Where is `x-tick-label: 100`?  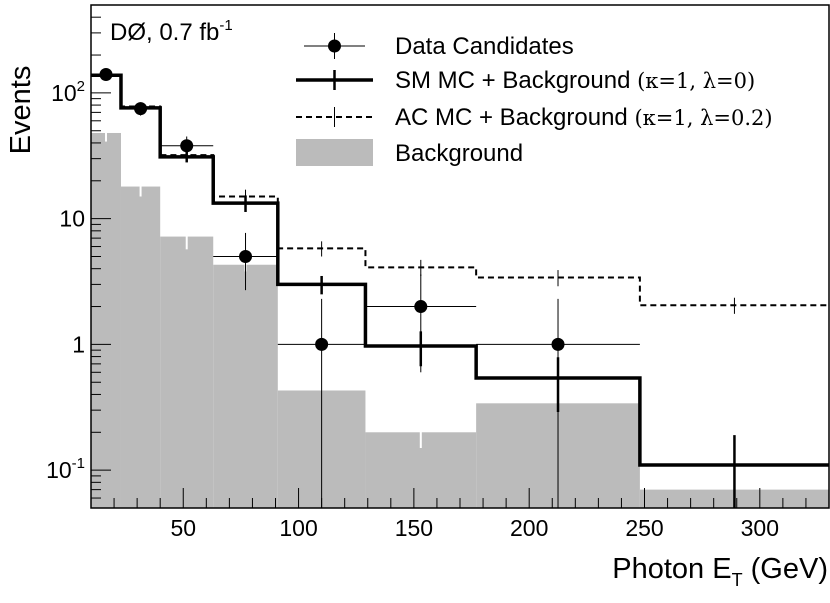
x-tick-label: 100 is located at coordinates (298, 528).